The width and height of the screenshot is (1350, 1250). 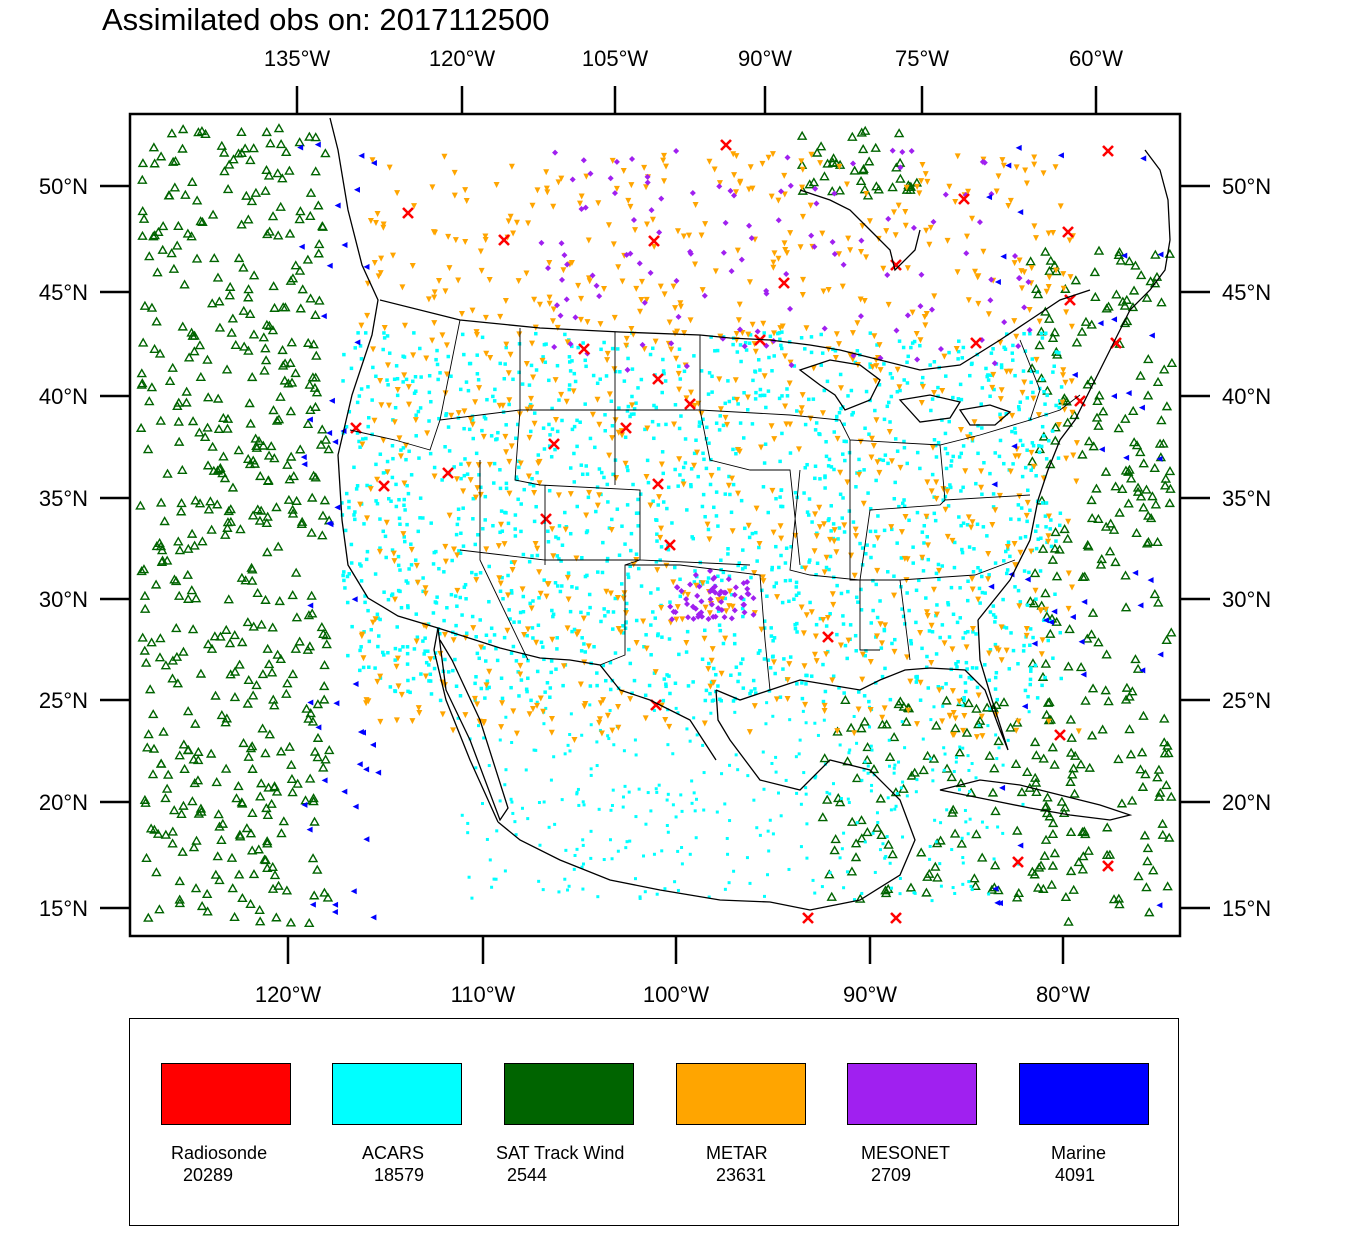 What do you see at coordinates (63, 908) in the screenshot?
I see `lat-label-left: 15°N` at bounding box center [63, 908].